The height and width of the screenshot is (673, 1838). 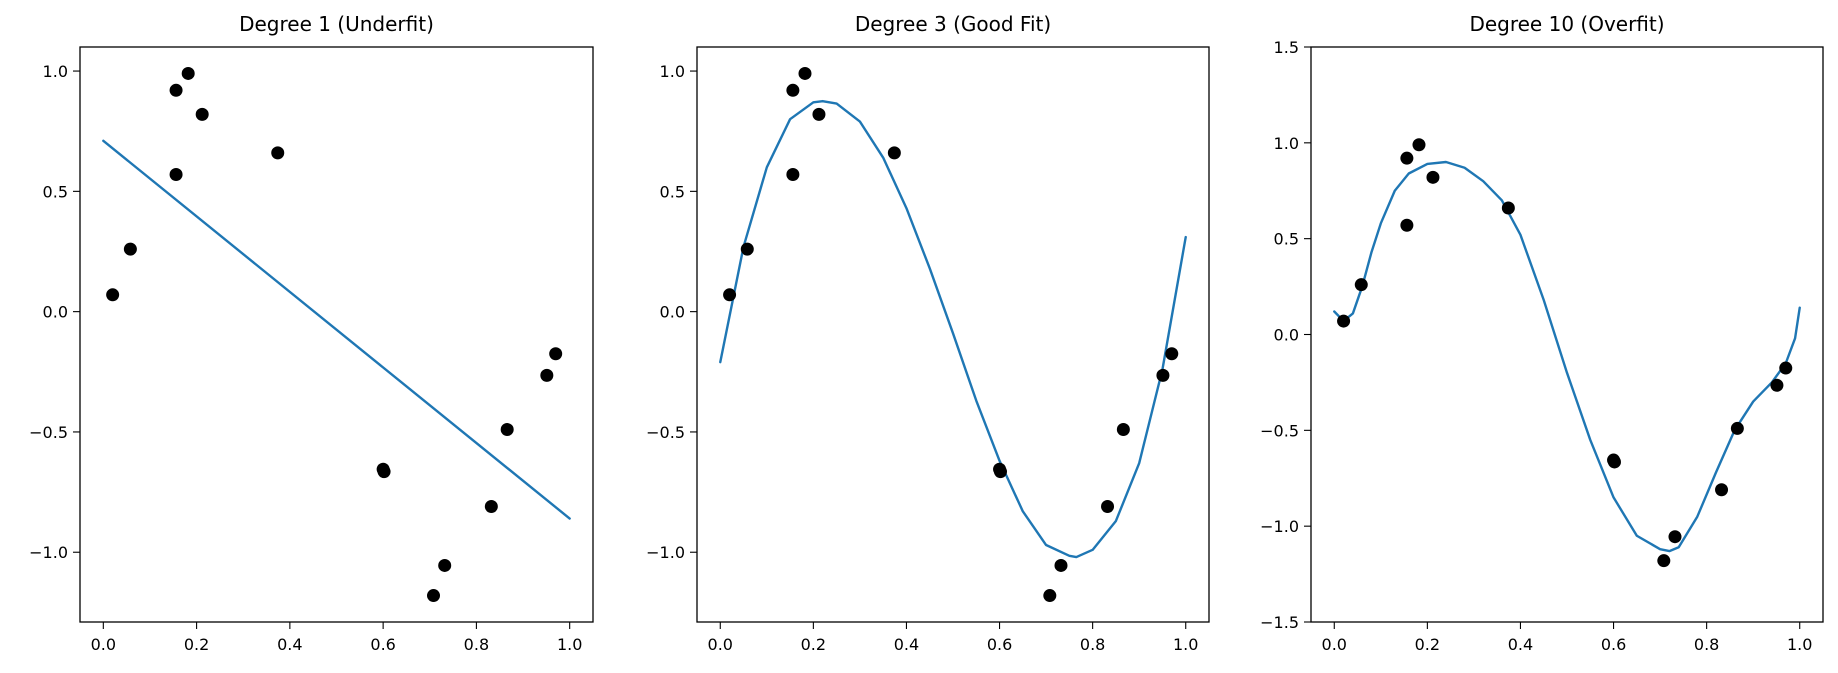 I want to click on panel-3-y-tick-label: 0.0, so click(x=1286, y=335).